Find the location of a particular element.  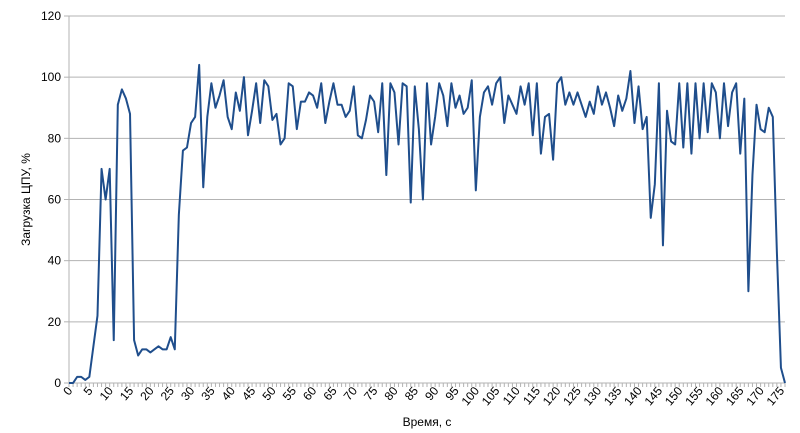

x-axis-title: Время, с is located at coordinates (427, 422).